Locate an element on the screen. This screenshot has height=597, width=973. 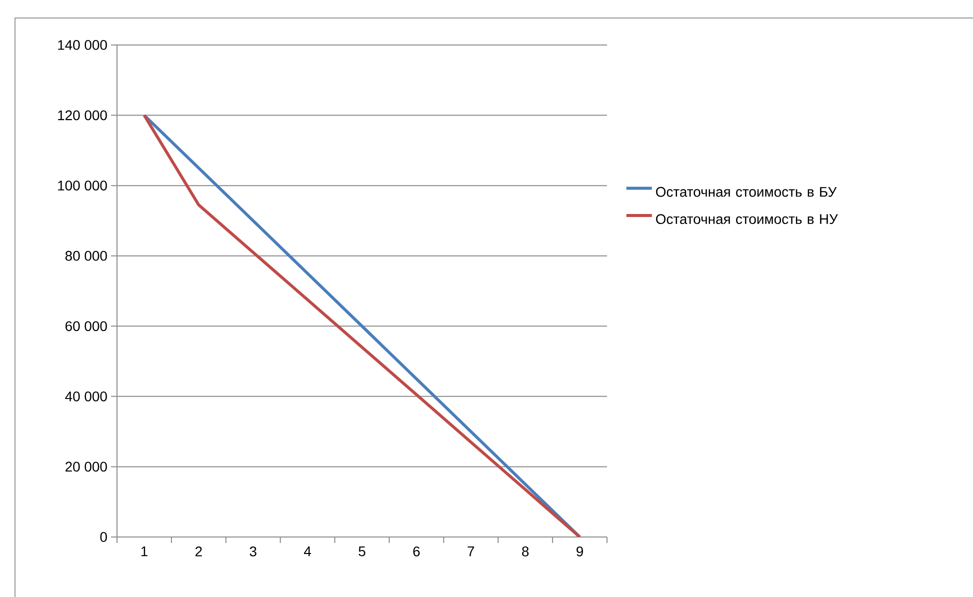
x-tick-label: 2 is located at coordinates (198, 551).